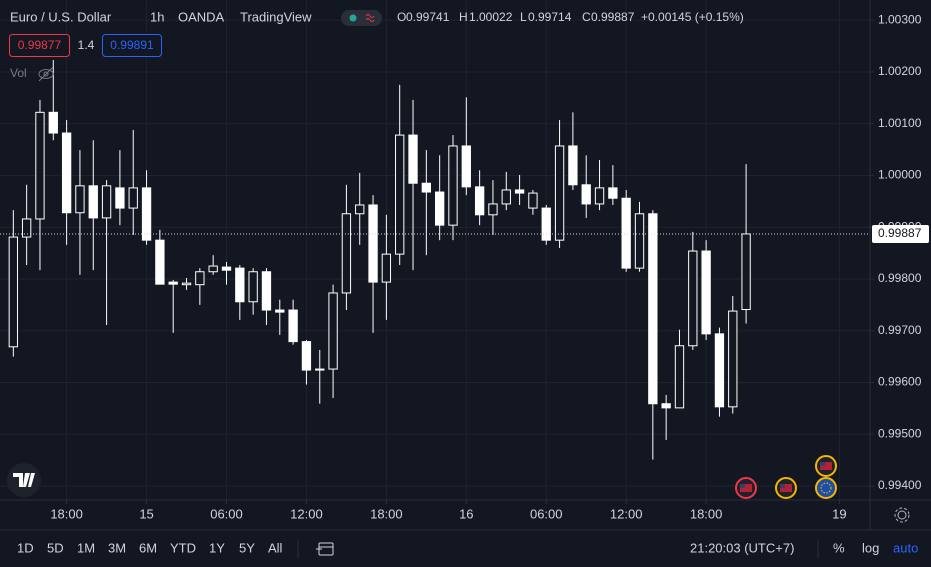  I want to click on range-button: 5Y, so click(247, 547).